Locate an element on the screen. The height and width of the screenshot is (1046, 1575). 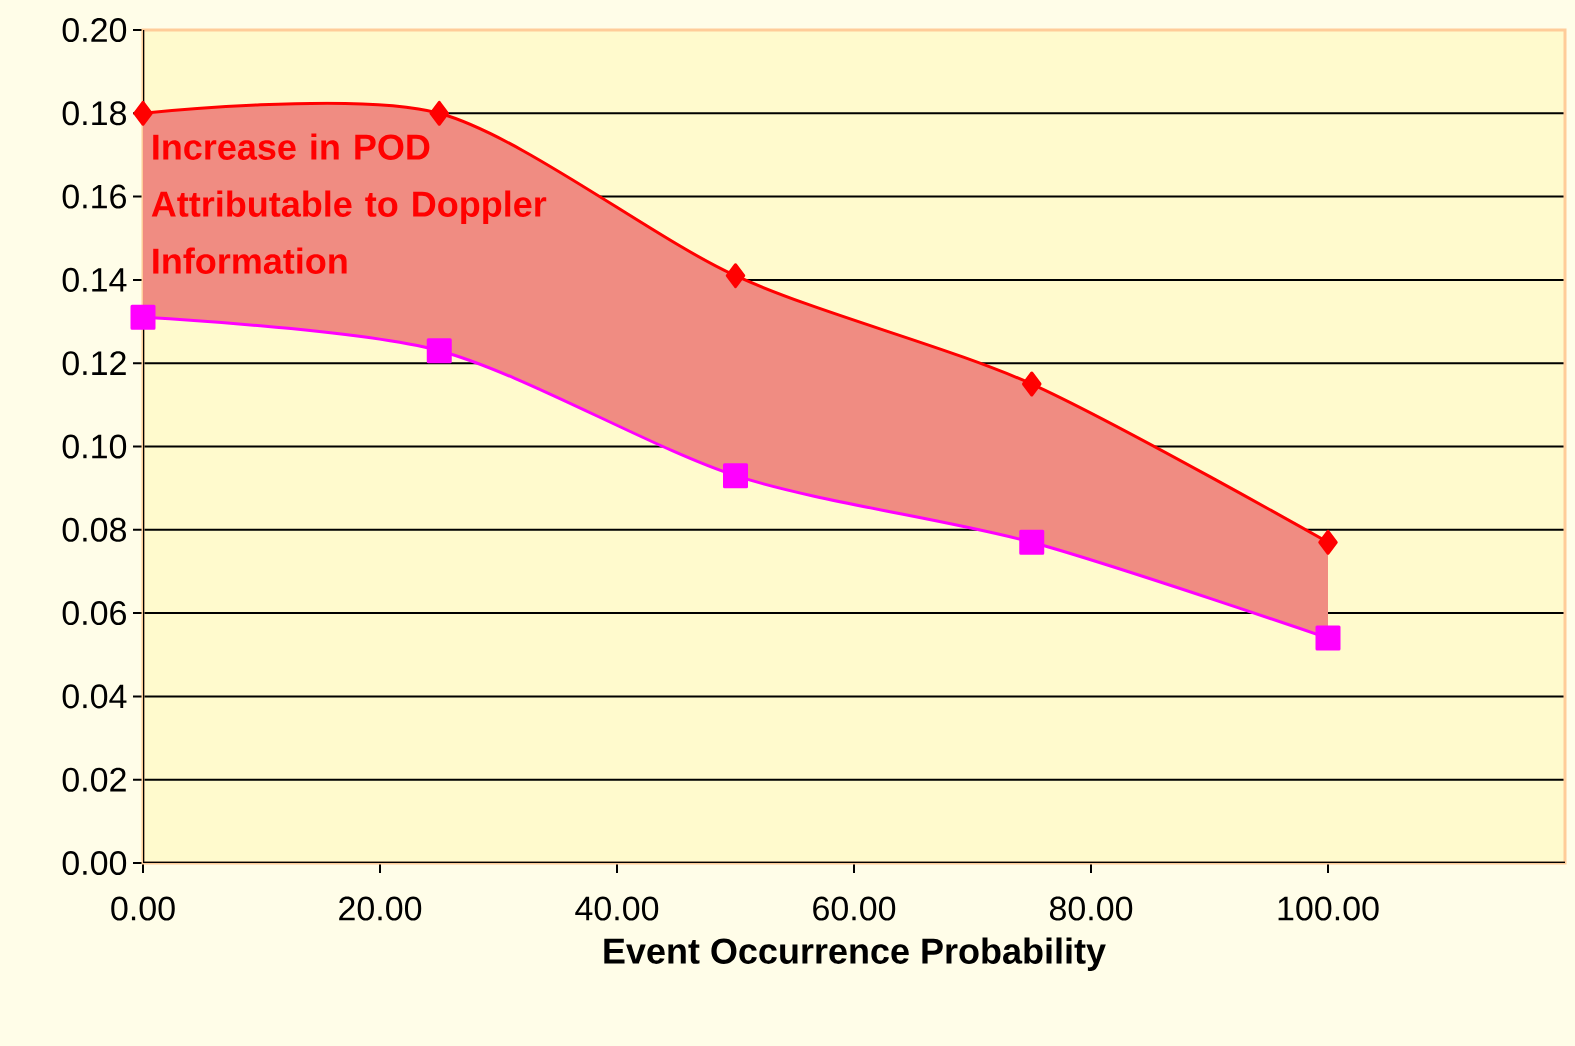
y-tick-label: 0.00 is located at coordinates (94, 863).